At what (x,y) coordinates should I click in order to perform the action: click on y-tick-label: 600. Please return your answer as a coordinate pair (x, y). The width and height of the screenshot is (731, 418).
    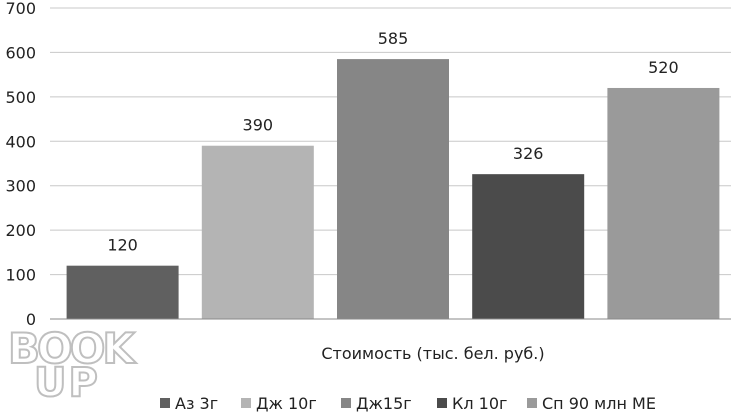
    Looking at the image, I should click on (20, 52).